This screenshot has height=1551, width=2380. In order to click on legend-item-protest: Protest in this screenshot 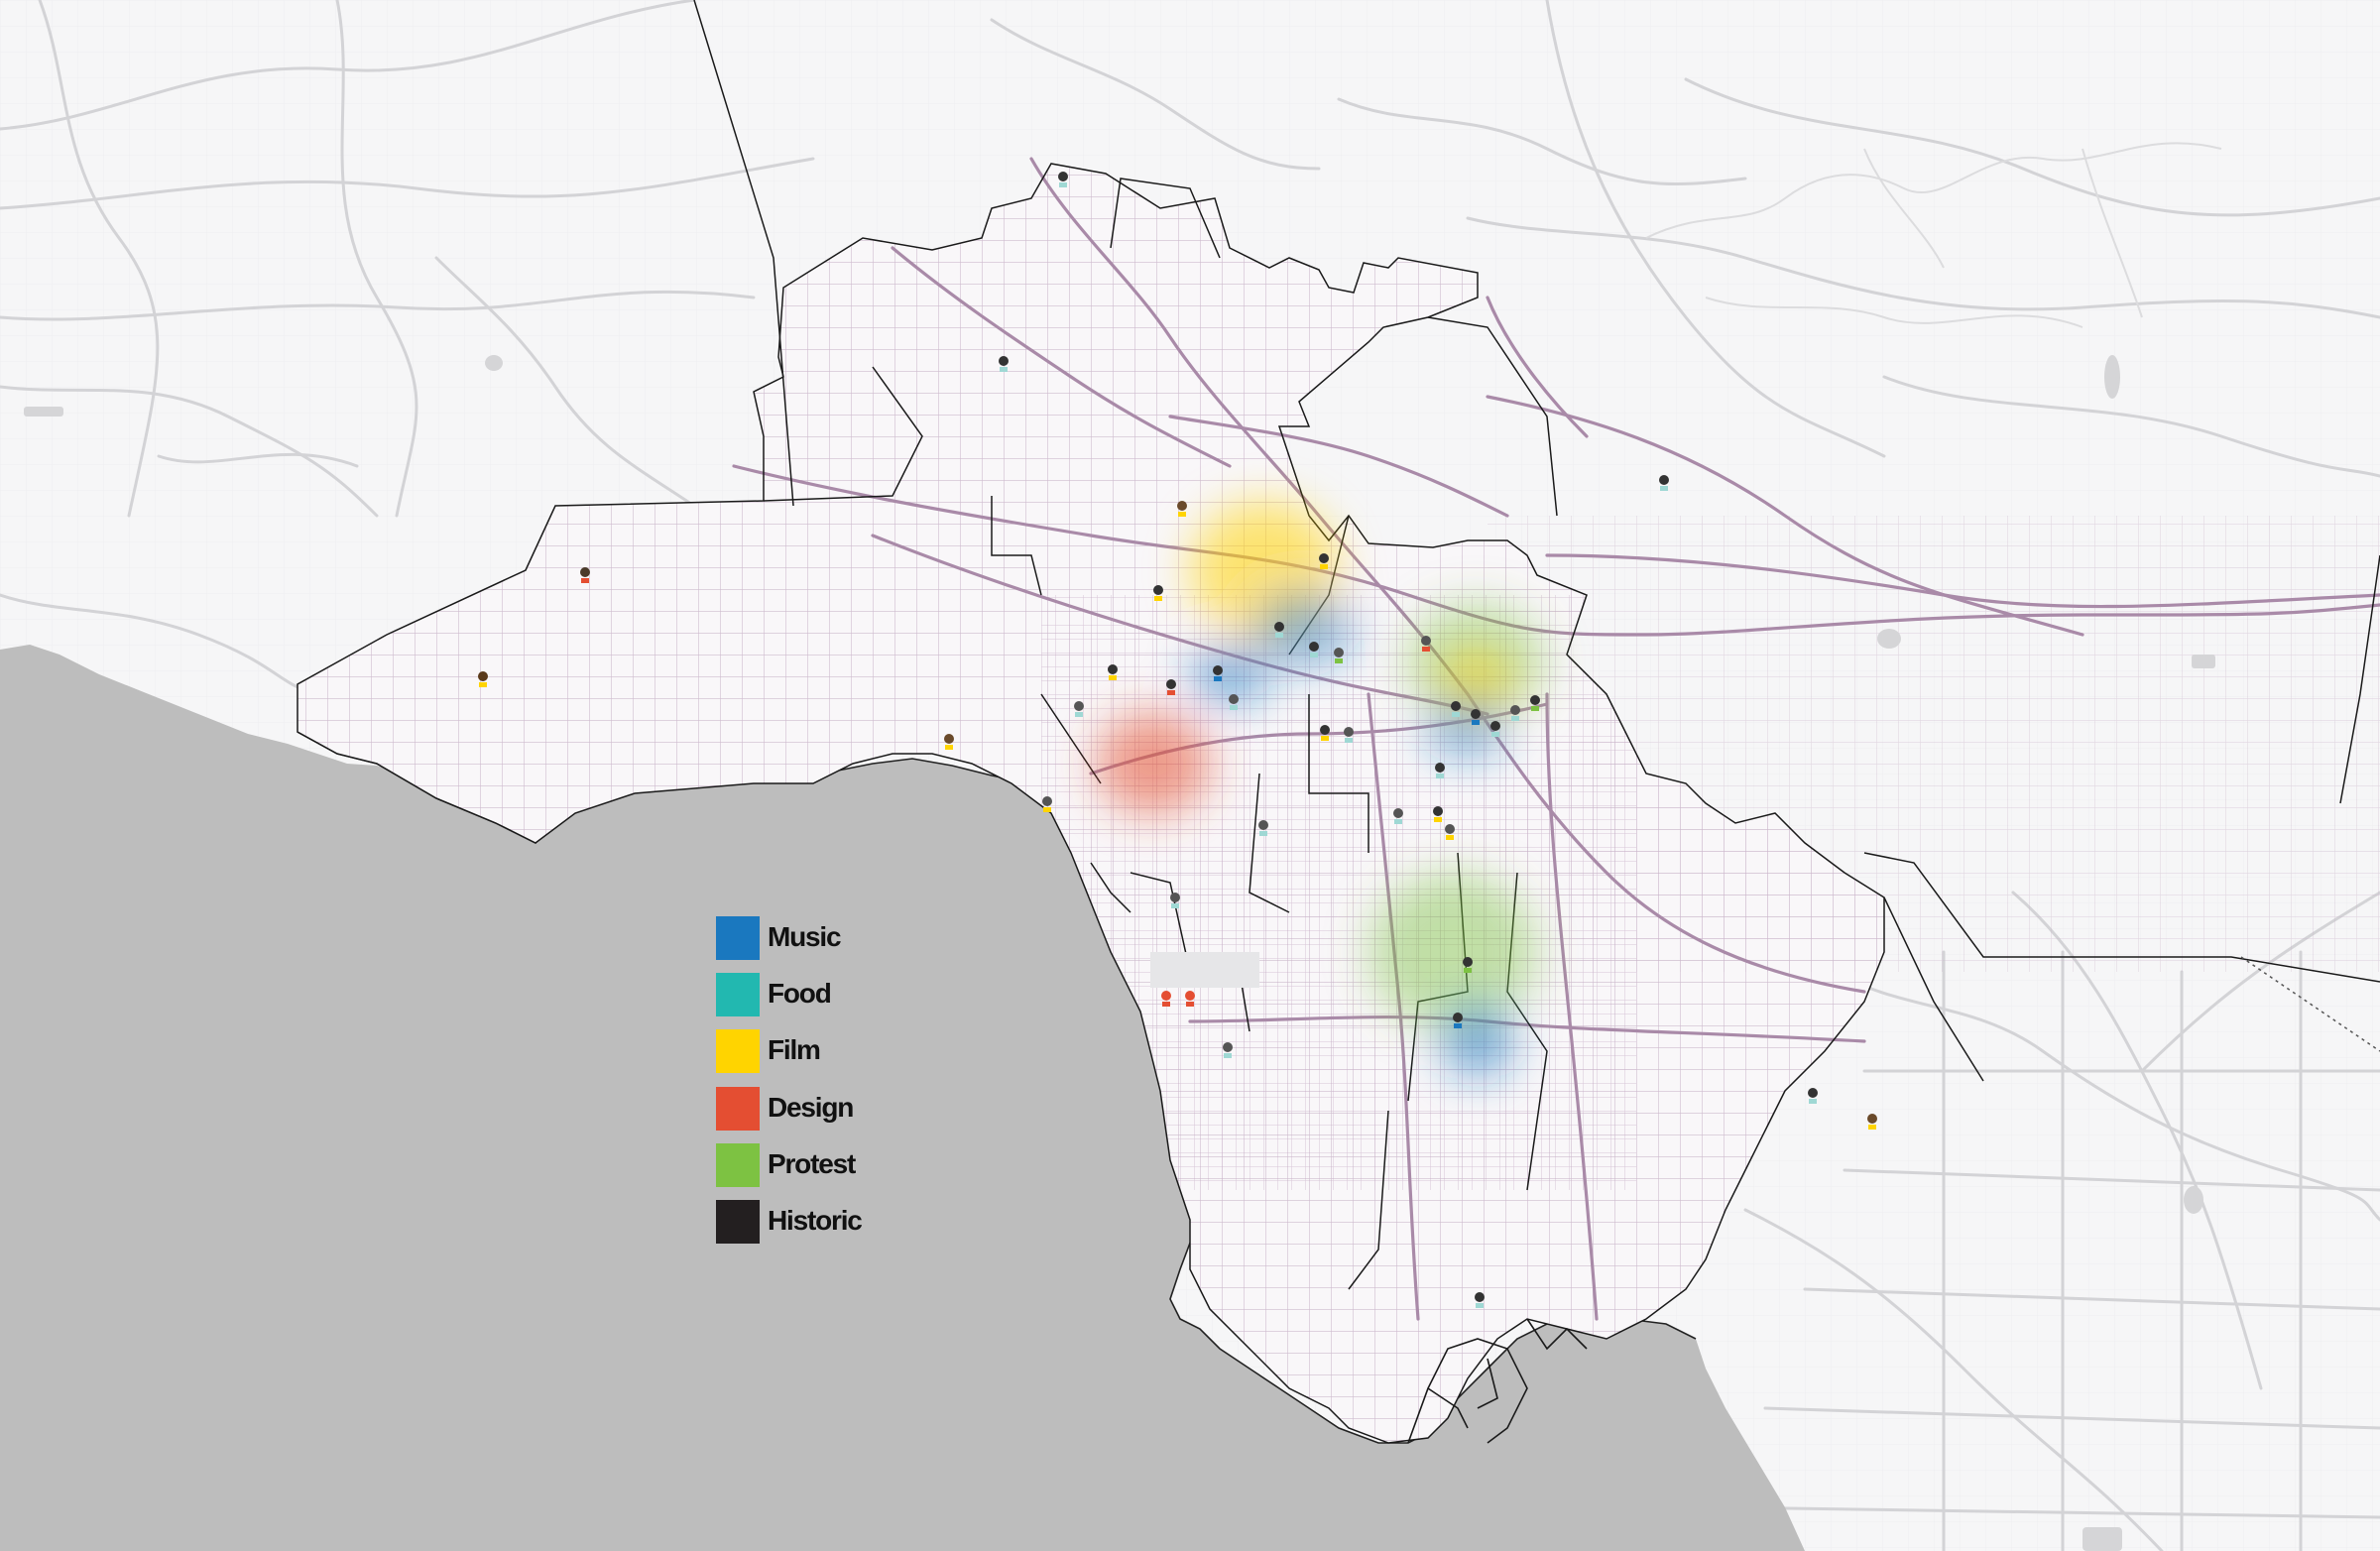, I will do `click(815, 1165)`.